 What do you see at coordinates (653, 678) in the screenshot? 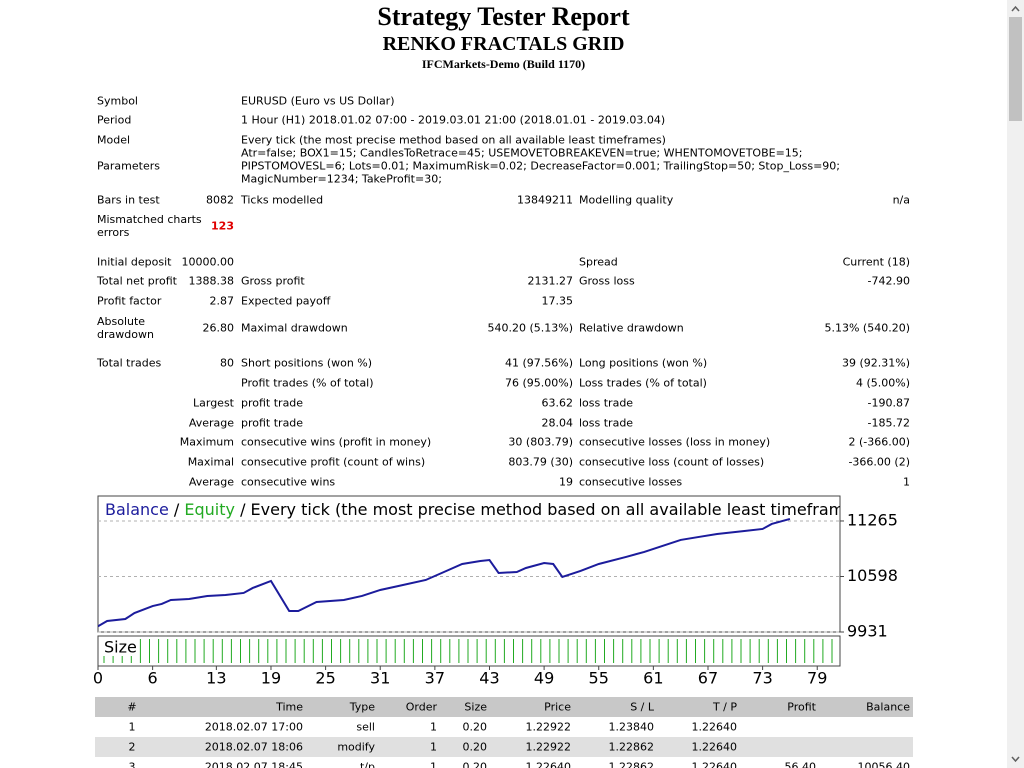
I see `x-tick-label: 61` at bounding box center [653, 678].